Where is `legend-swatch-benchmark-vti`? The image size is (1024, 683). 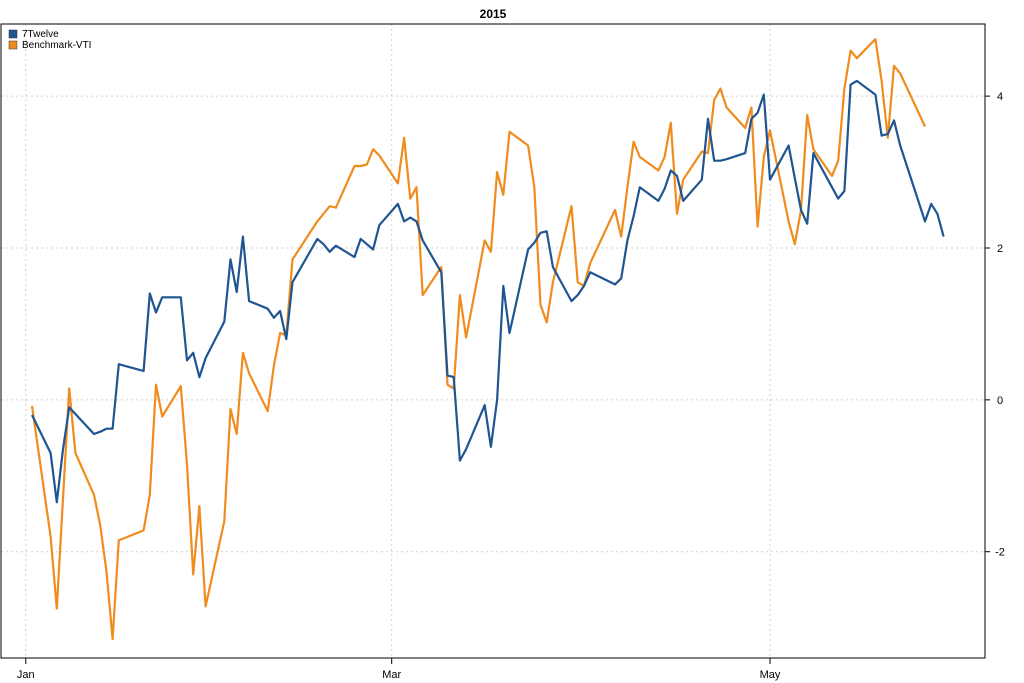
legend-swatch-benchmark-vti is located at coordinates (13, 45).